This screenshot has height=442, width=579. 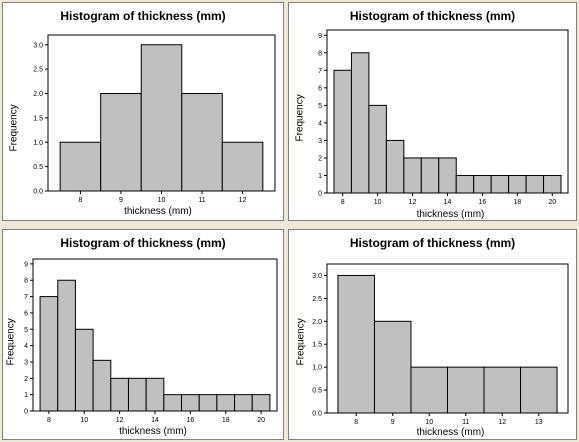 What do you see at coordinates (317, 368) in the screenshot?
I see `y-tick-label: 1.0` at bounding box center [317, 368].